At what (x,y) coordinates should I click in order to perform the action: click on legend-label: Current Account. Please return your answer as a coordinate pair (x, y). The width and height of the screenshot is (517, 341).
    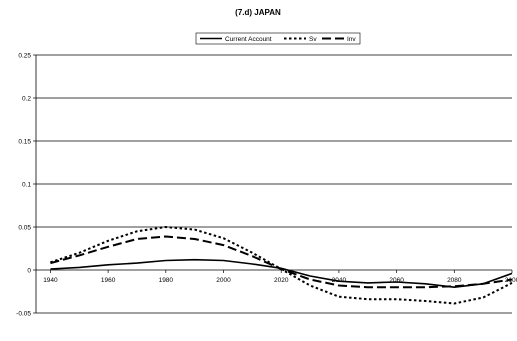
    Looking at the image, I should click on (248, 39).